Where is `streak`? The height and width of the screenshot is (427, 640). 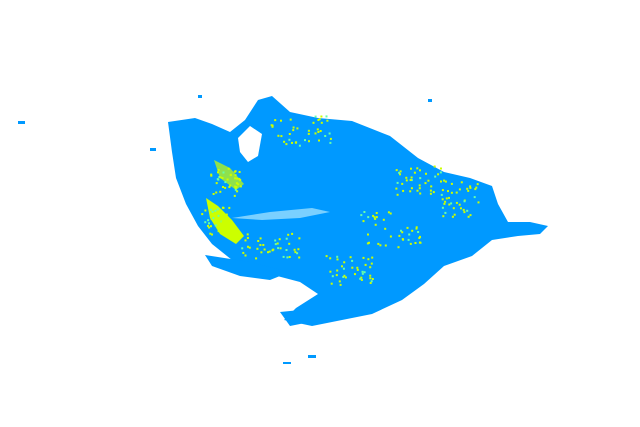
streak is located at coordinates (281, 214).